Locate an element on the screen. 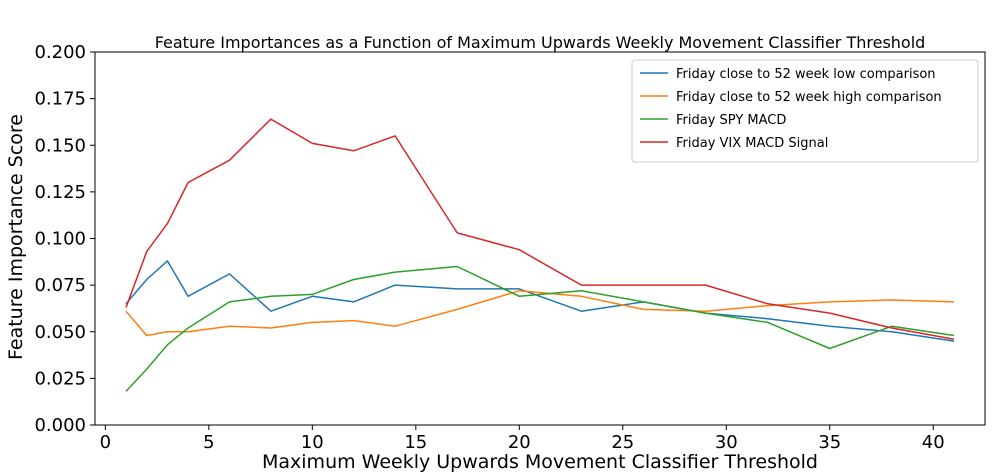  y-tick-label: 0.125 is located at coordinates (60, 192).